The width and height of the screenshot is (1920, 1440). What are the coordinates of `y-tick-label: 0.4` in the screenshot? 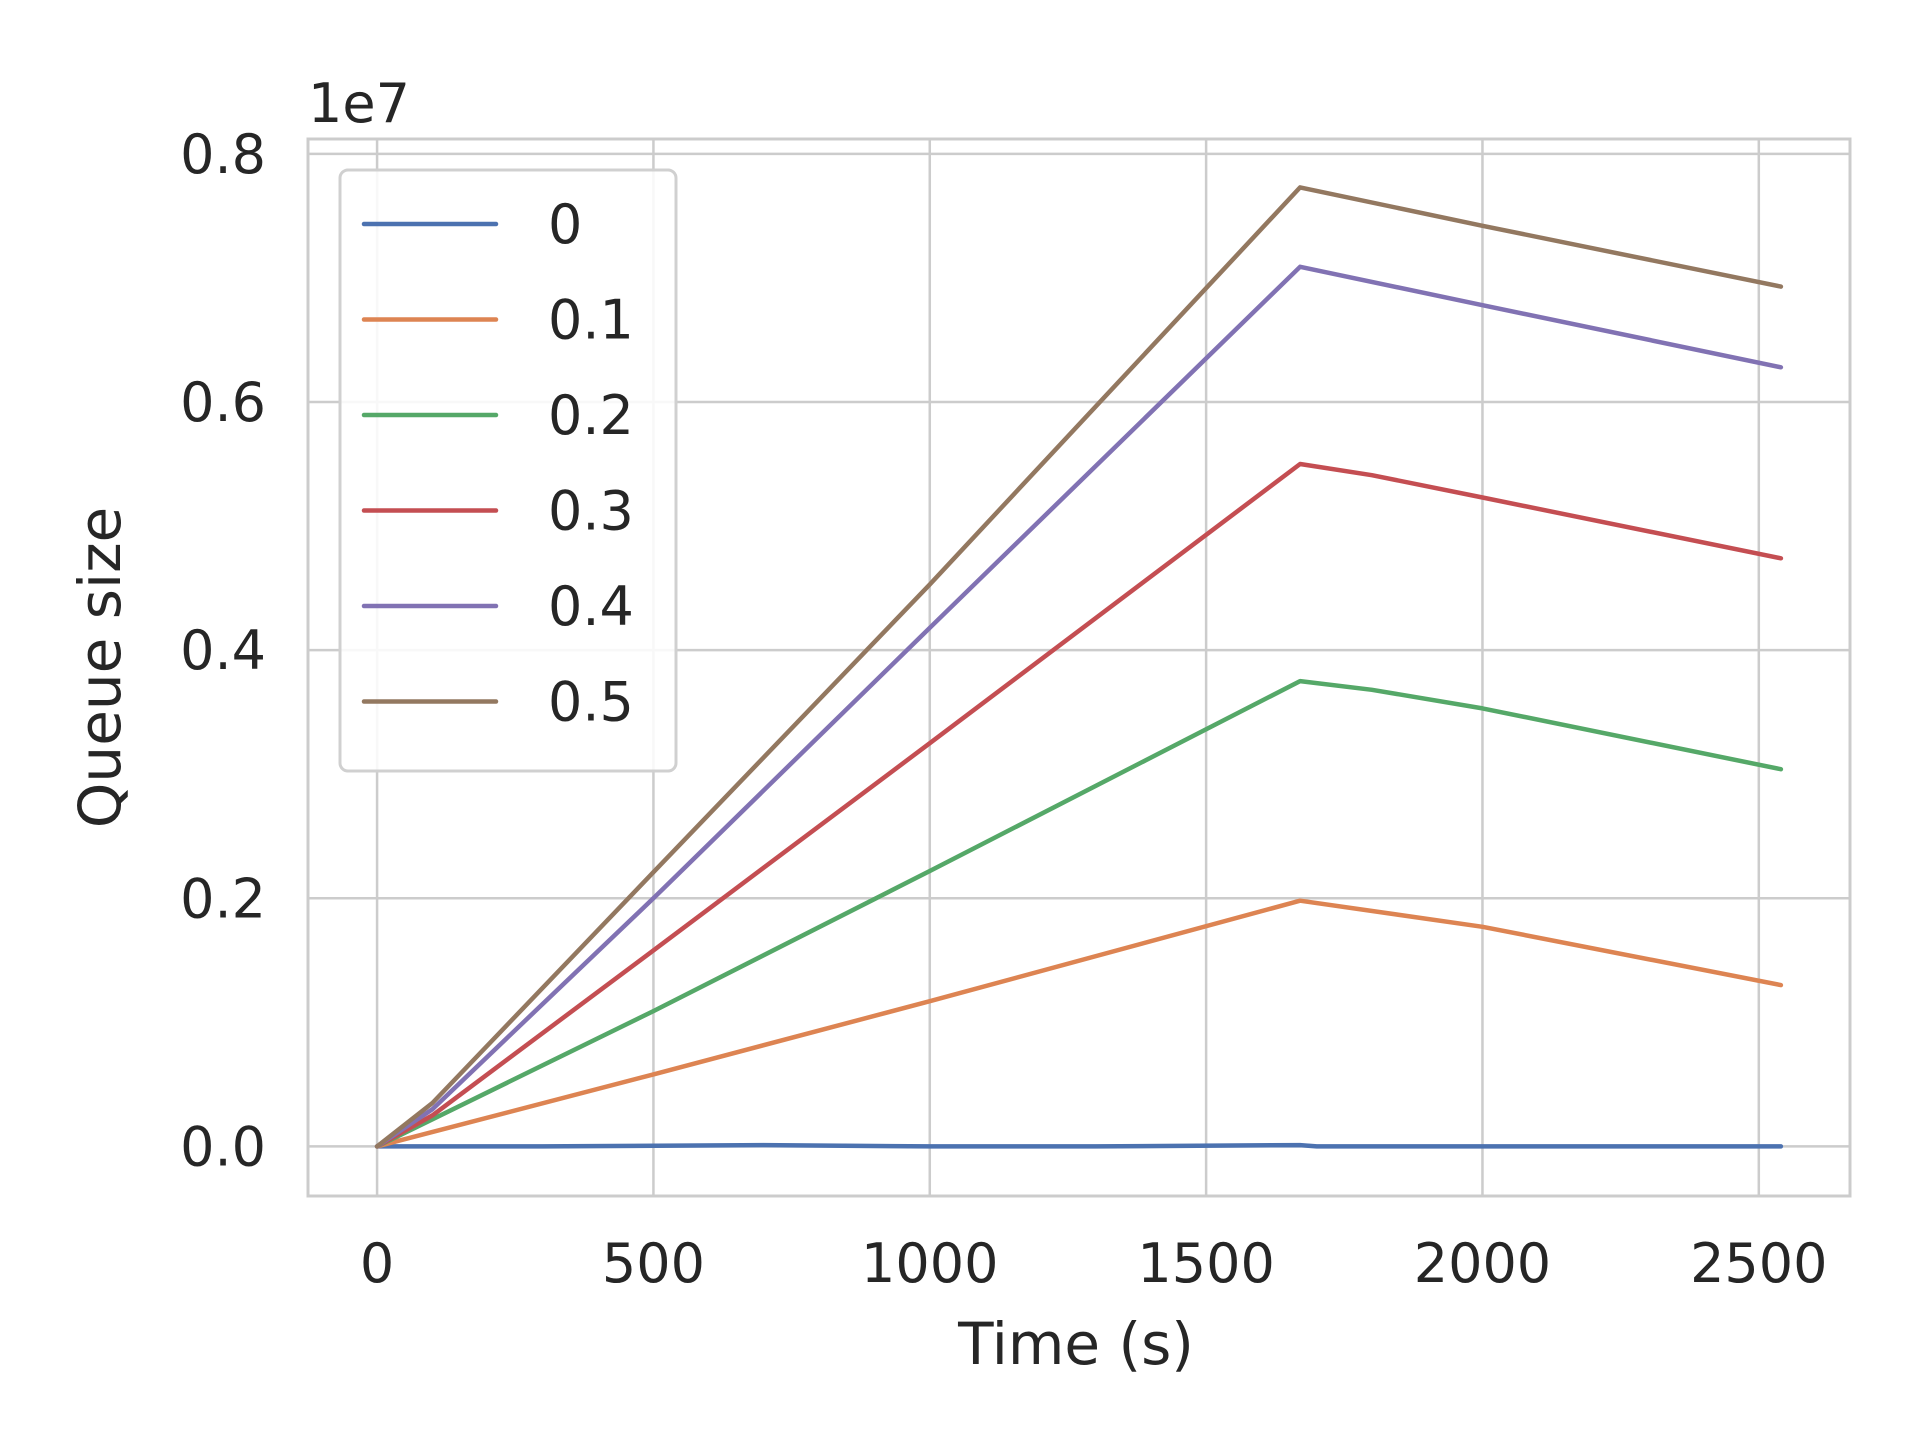 It's located at (223, 650).